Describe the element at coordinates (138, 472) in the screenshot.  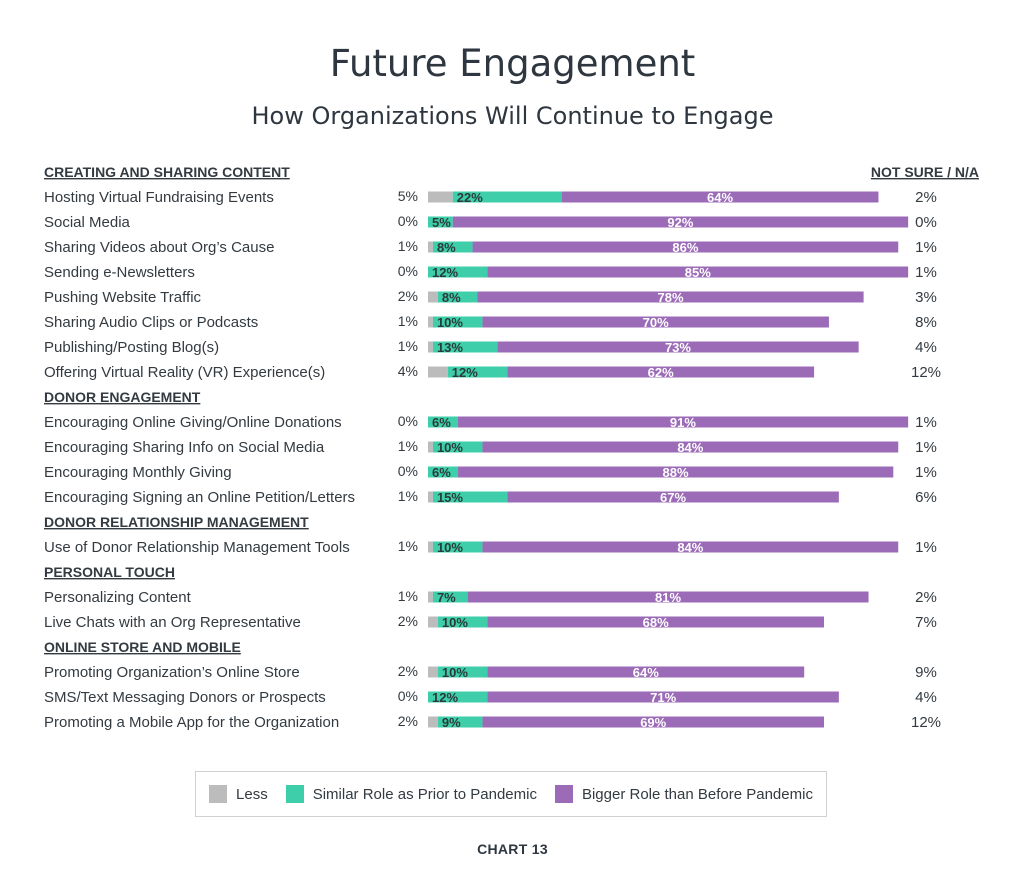
I see `row-label: Encouraging Monthly Giving` at that location.